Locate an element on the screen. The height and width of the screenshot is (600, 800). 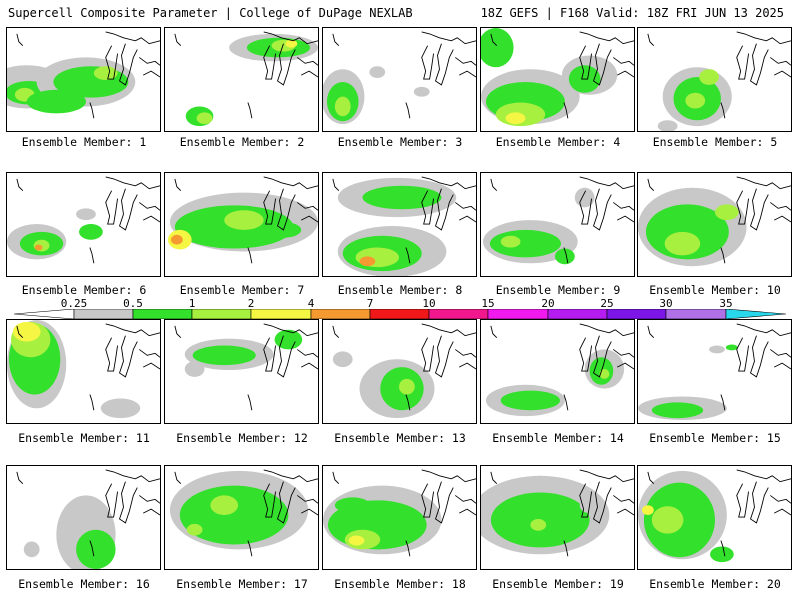
ensemble-member-label: Ensemble Member: 1 is located at coordinates (84, 142).